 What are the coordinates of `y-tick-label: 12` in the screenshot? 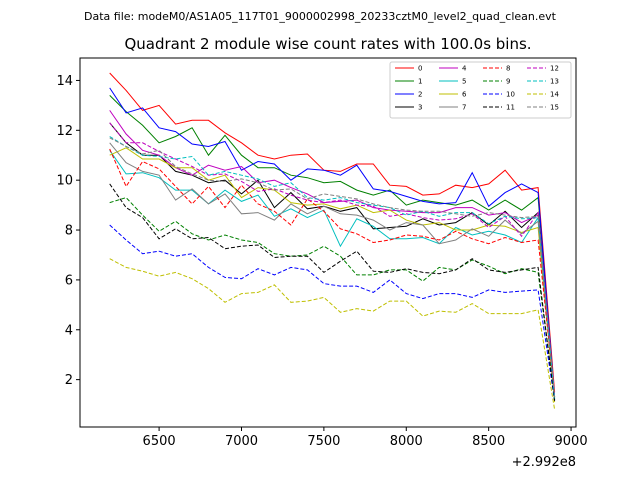 It's located at (64, 131).